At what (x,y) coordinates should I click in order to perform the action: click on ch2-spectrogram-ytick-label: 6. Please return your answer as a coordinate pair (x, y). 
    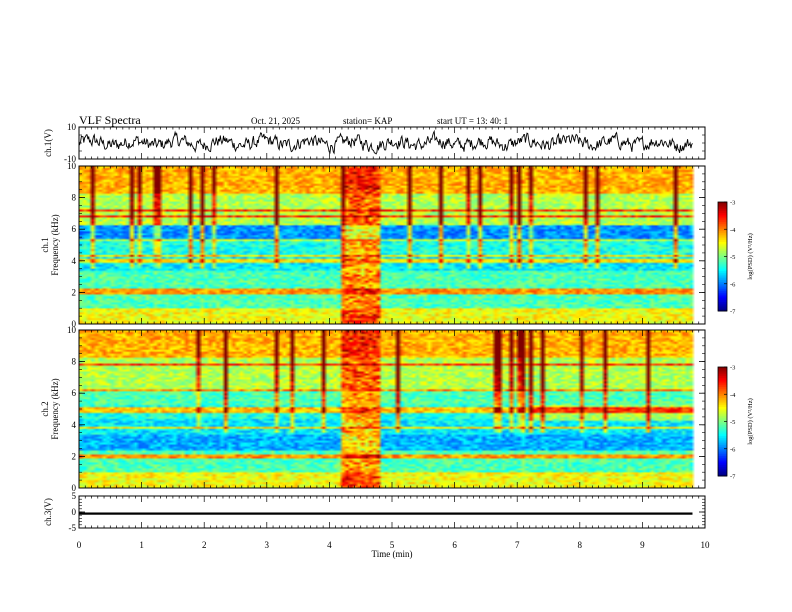
    Looking at the image, I should click on (74, 393).